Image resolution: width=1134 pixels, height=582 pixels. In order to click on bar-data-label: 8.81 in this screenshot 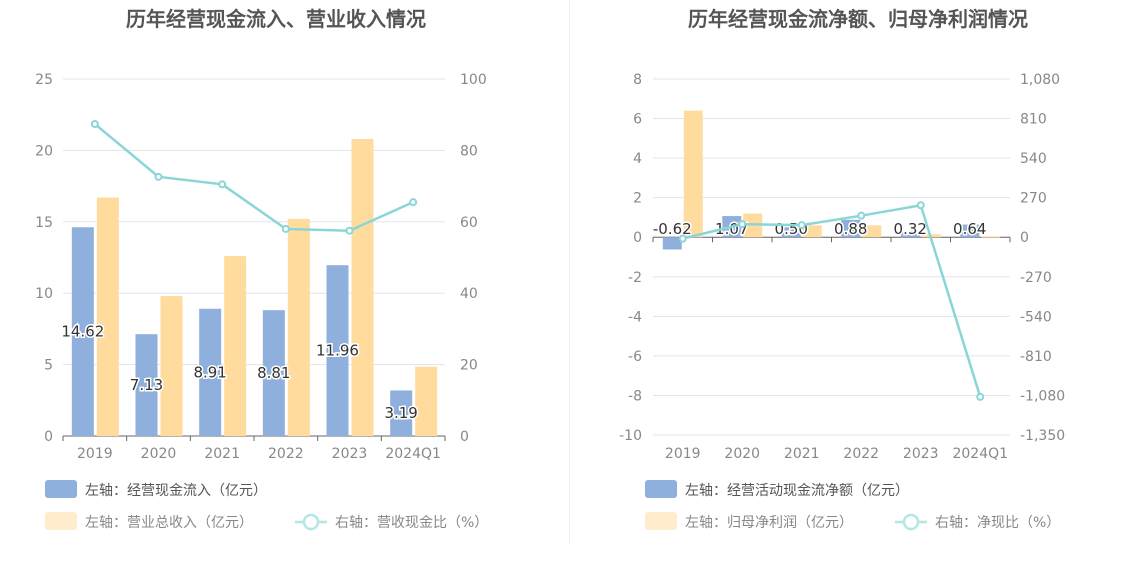, I will do `click(273, 373)`.